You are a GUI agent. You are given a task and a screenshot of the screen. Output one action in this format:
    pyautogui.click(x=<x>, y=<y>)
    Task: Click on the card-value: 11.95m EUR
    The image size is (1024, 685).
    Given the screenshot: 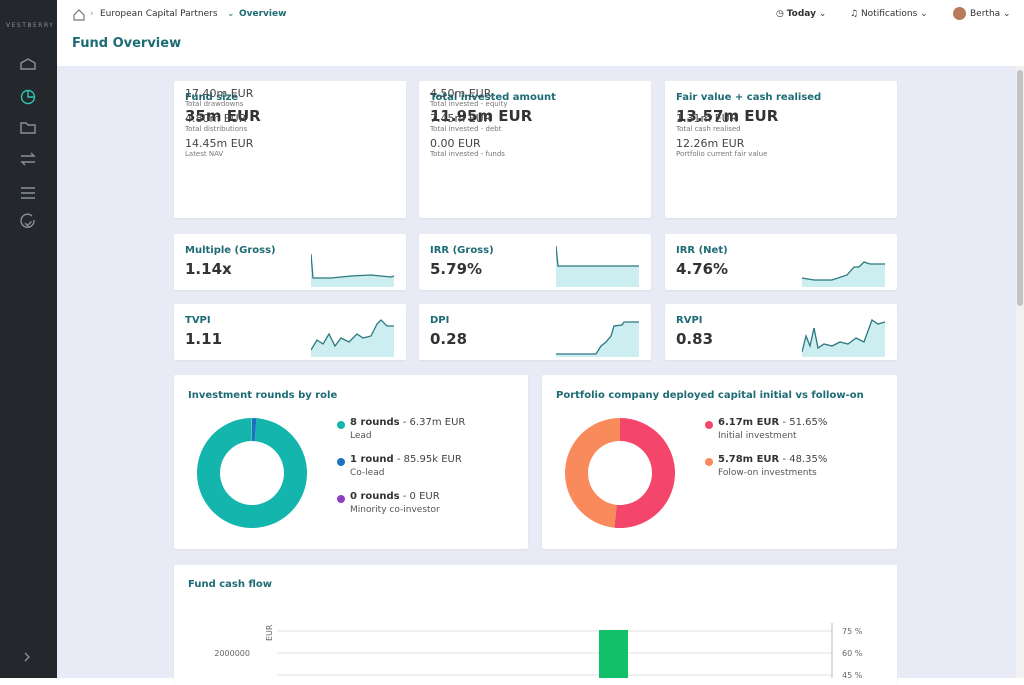 What is the action you would take?
    pyautogui.click(x=481, y=116)
    